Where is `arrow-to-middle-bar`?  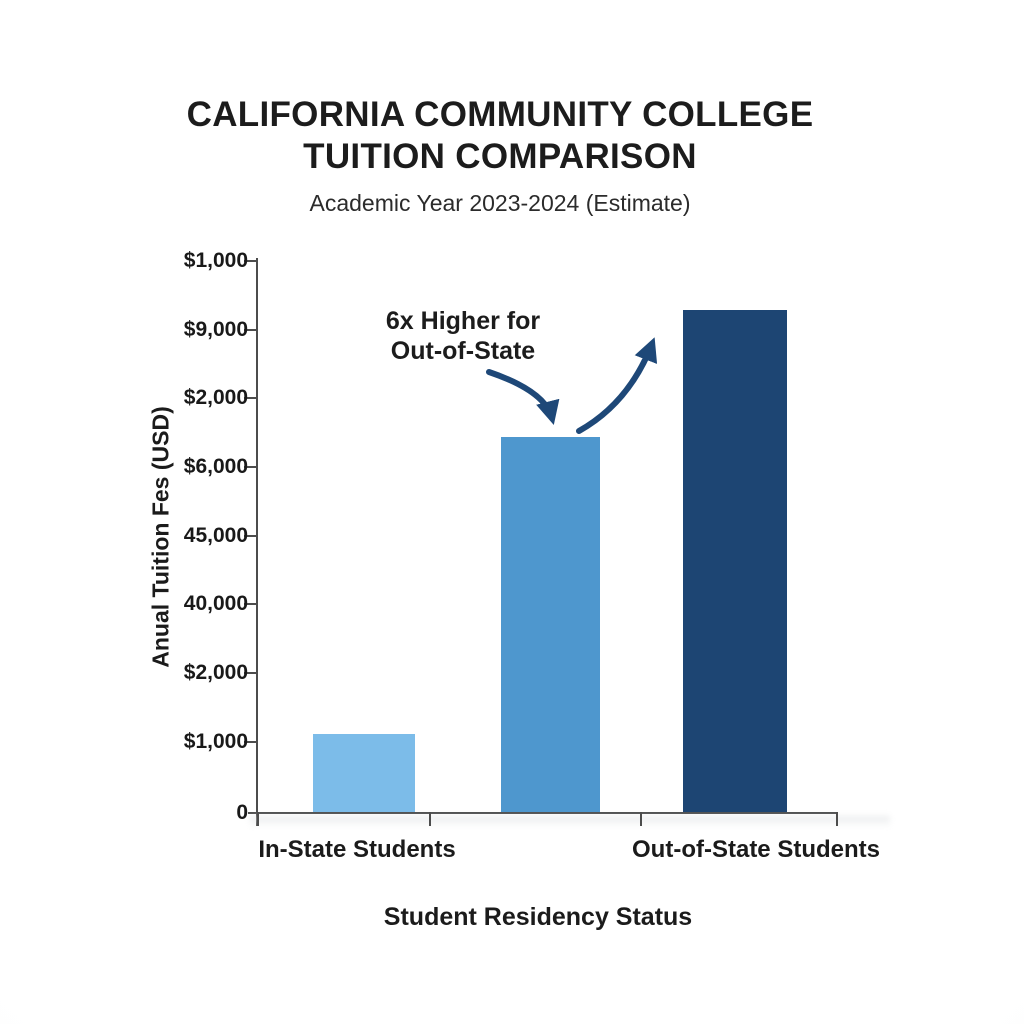
arrow-to-middle-bar is located at coordinates (523, 397).